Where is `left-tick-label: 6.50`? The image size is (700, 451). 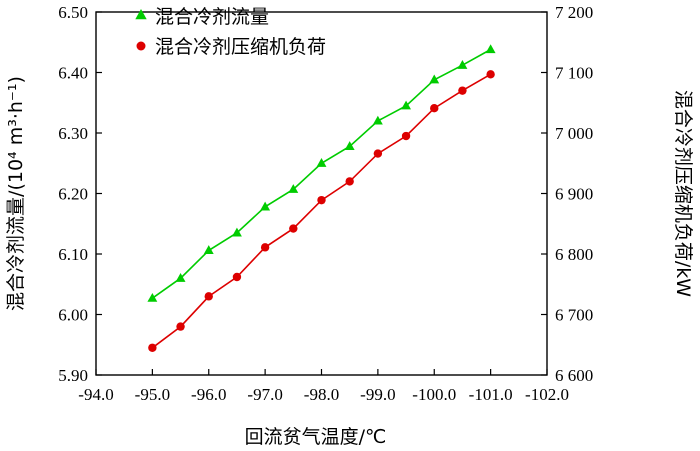 left-tick-label: 6.50 is located at coordinates (73, 12).